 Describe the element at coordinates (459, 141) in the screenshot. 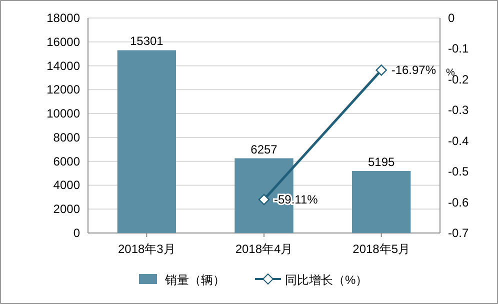

I see `y2-tick-label: -0.4` at that location.